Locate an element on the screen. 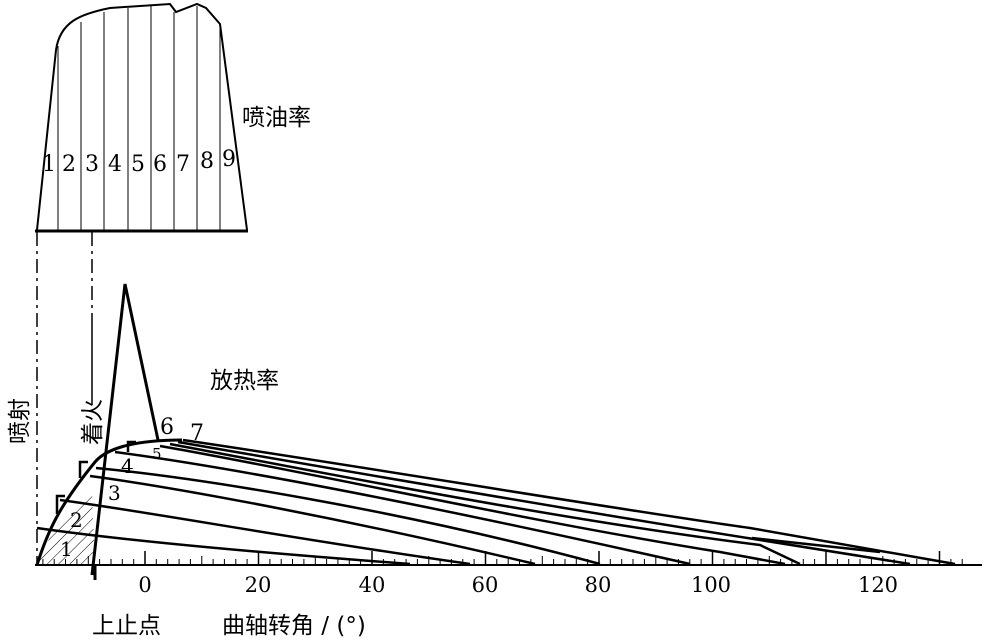 The width and height of the screenshot is (987, 641). hatched-premixed-area is located at coordinates (66, 528).